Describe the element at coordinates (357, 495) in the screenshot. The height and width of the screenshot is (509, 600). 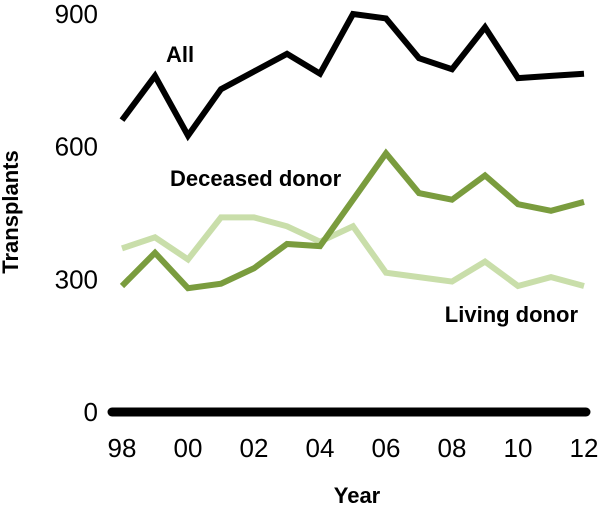
I see `x-axis-title: Year` at that location.